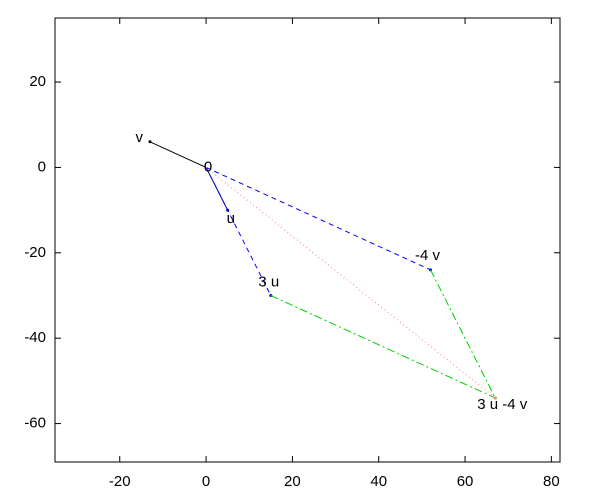  What do you see at coordinates (465, 481) in the screenshot?
I see `x-tick-label: 60` at bounding box center [465, 481].